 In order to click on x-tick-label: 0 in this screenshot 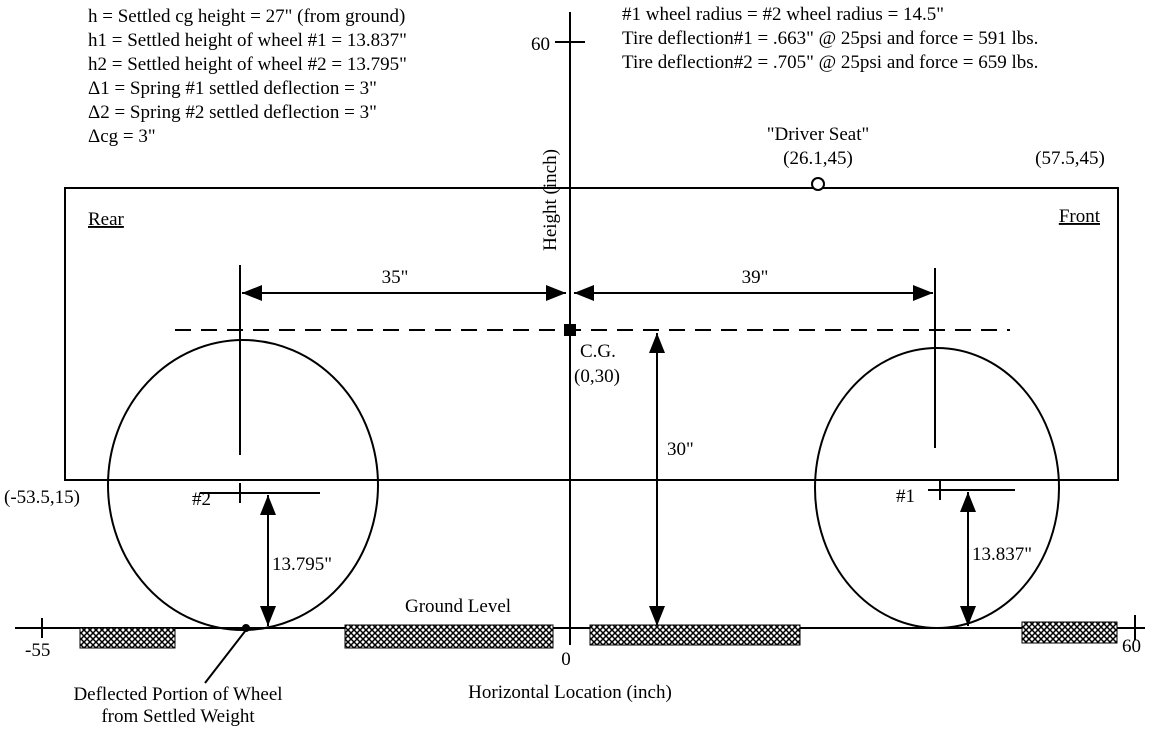, I will do `click(566, 659)`.